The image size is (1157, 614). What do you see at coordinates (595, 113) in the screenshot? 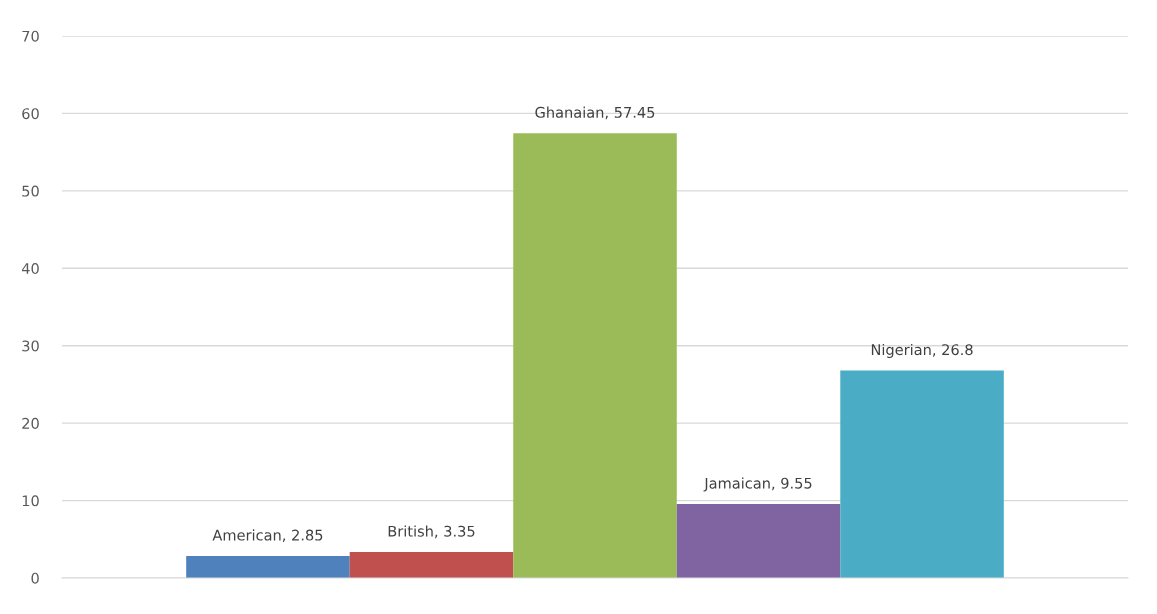
I see `data-label: Ghanaian, 57.45` at bounding box center [595, 113].